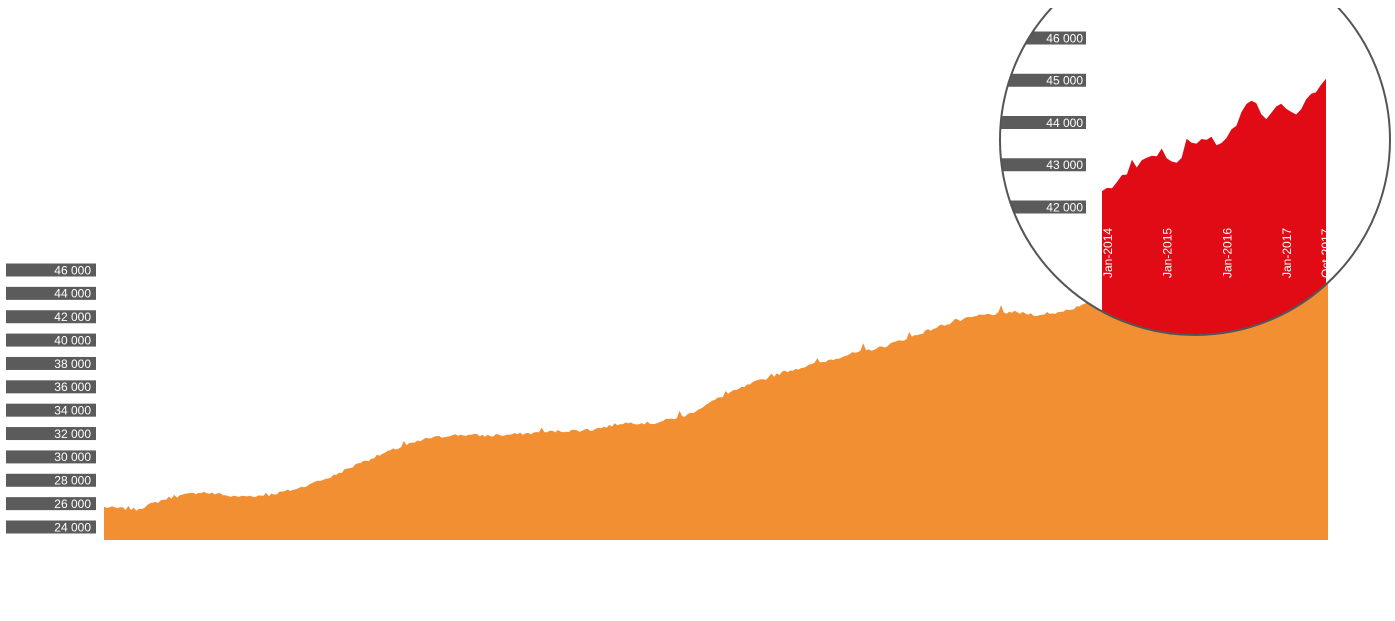 The image size is (1395, 621). Describe the element at coordinates (855, 593) in the screenshot. I see `x-tick-label: Jan-2003` at that location.